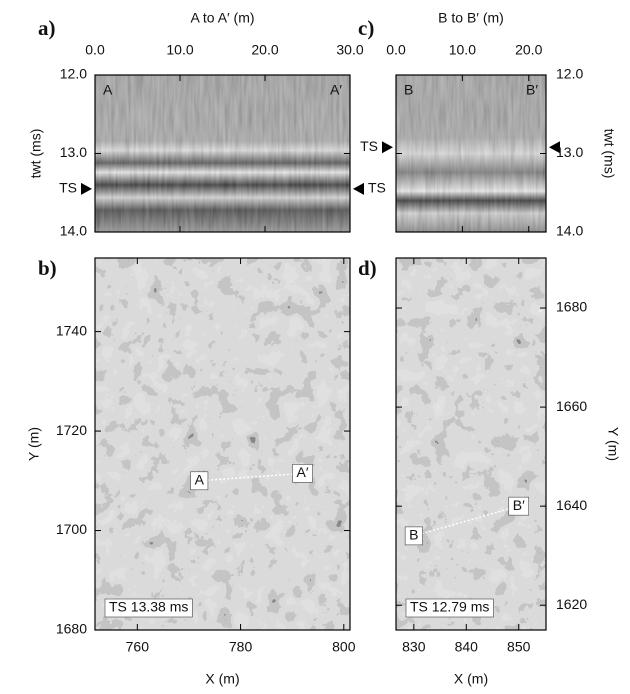 The image size is (630, 694). What do you see at coordinates (251, 477) in the screenshot?
I see `profile-line` at bounding box center [251, 477].